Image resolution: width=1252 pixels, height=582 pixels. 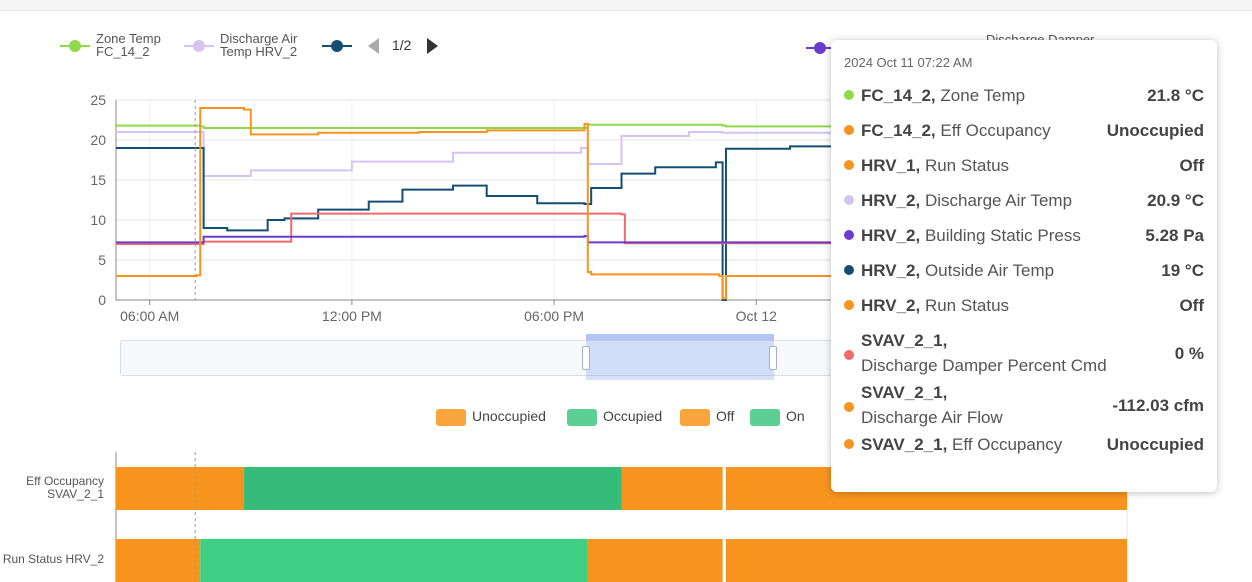 What do you see at coordinates (373, 46) in the screenshot?
I see `chevron-left-icon` at bounding box center [373, 46].